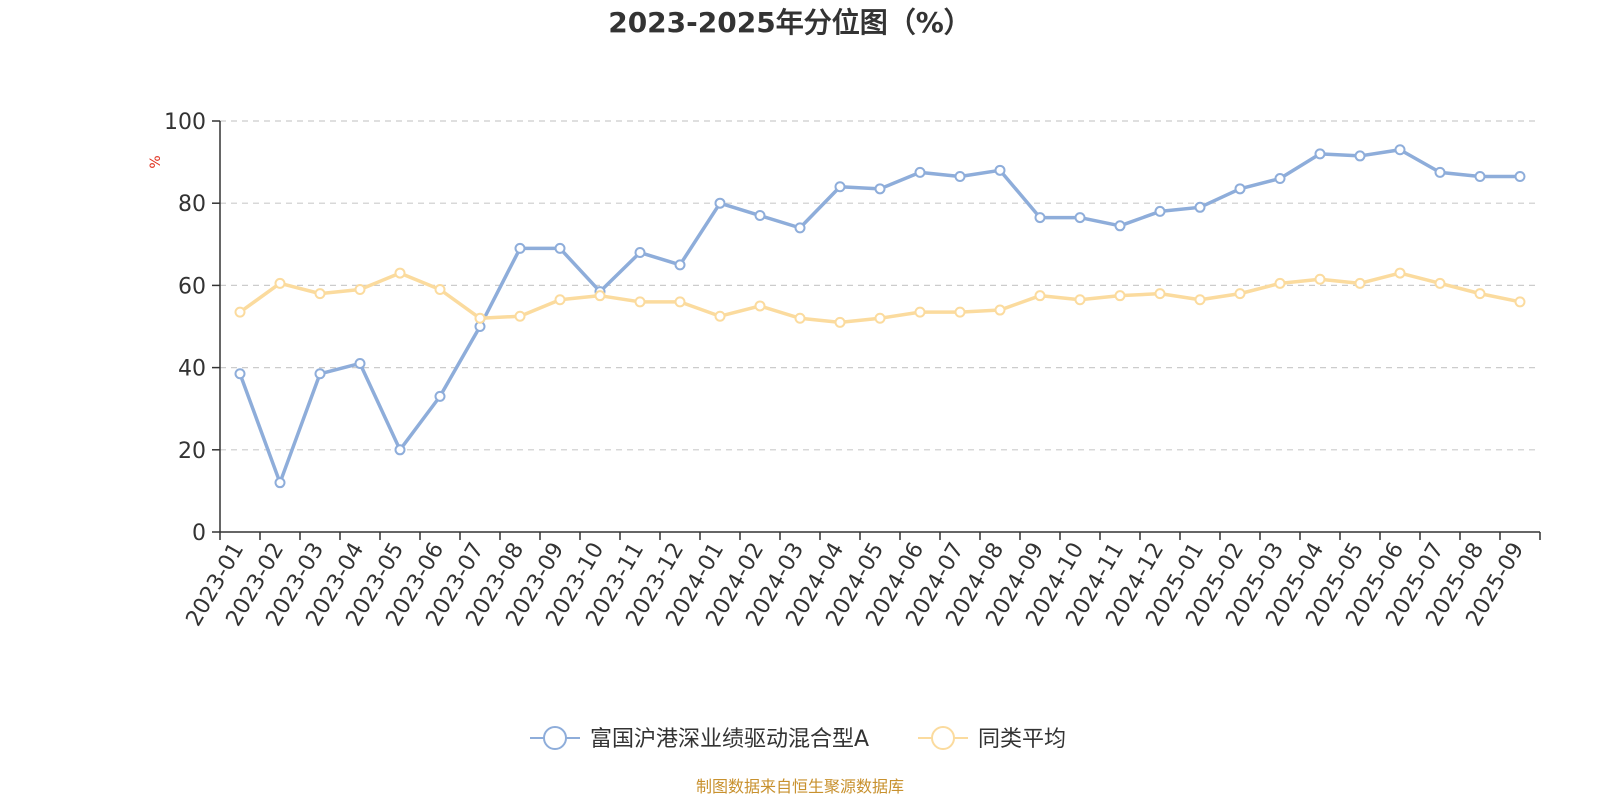 Image resolution: width=1600 pixels, height=800 pixels. I want to click on legend-label: 富国沪港深业绩驱动混合型A, so click(729, 739).